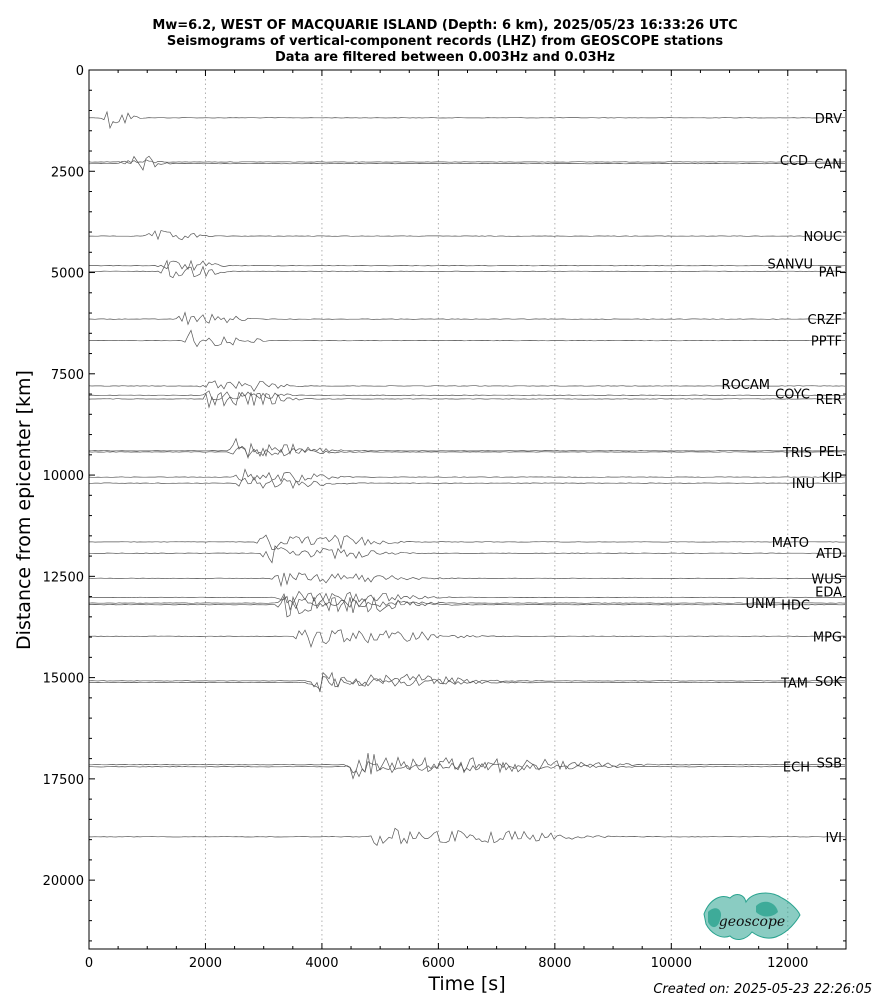 The height and width of the screenshot is (1000, 890). I want to click on trace-rocam, so click(467, 386).